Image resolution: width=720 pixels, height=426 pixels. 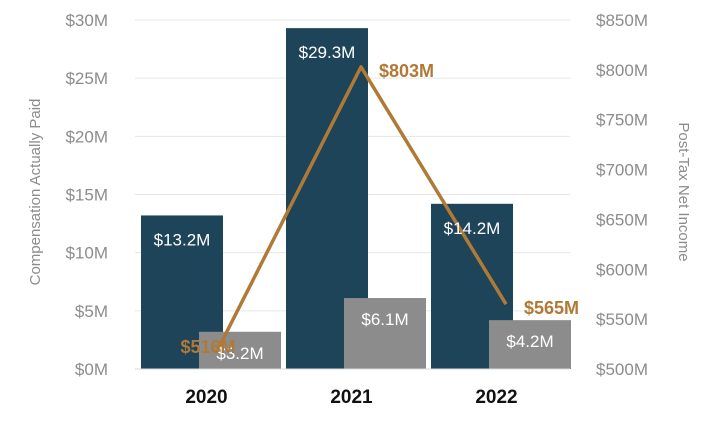 What do you see at coordinates (496, 397) in the screenshot?
I see `x-tick-label: 2022` at bounding box center [496, 397].